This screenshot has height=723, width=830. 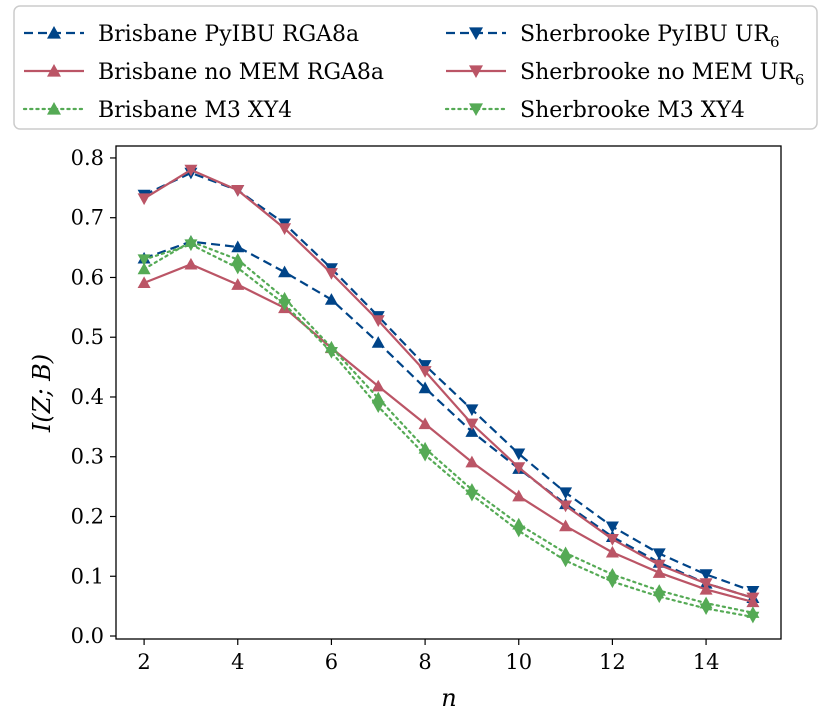 What do you see at coordinates (650, 36) in the screenshot?
I see `legend-label: Sherbrooke PyIBU UR6` at bounding box center [650, 36].